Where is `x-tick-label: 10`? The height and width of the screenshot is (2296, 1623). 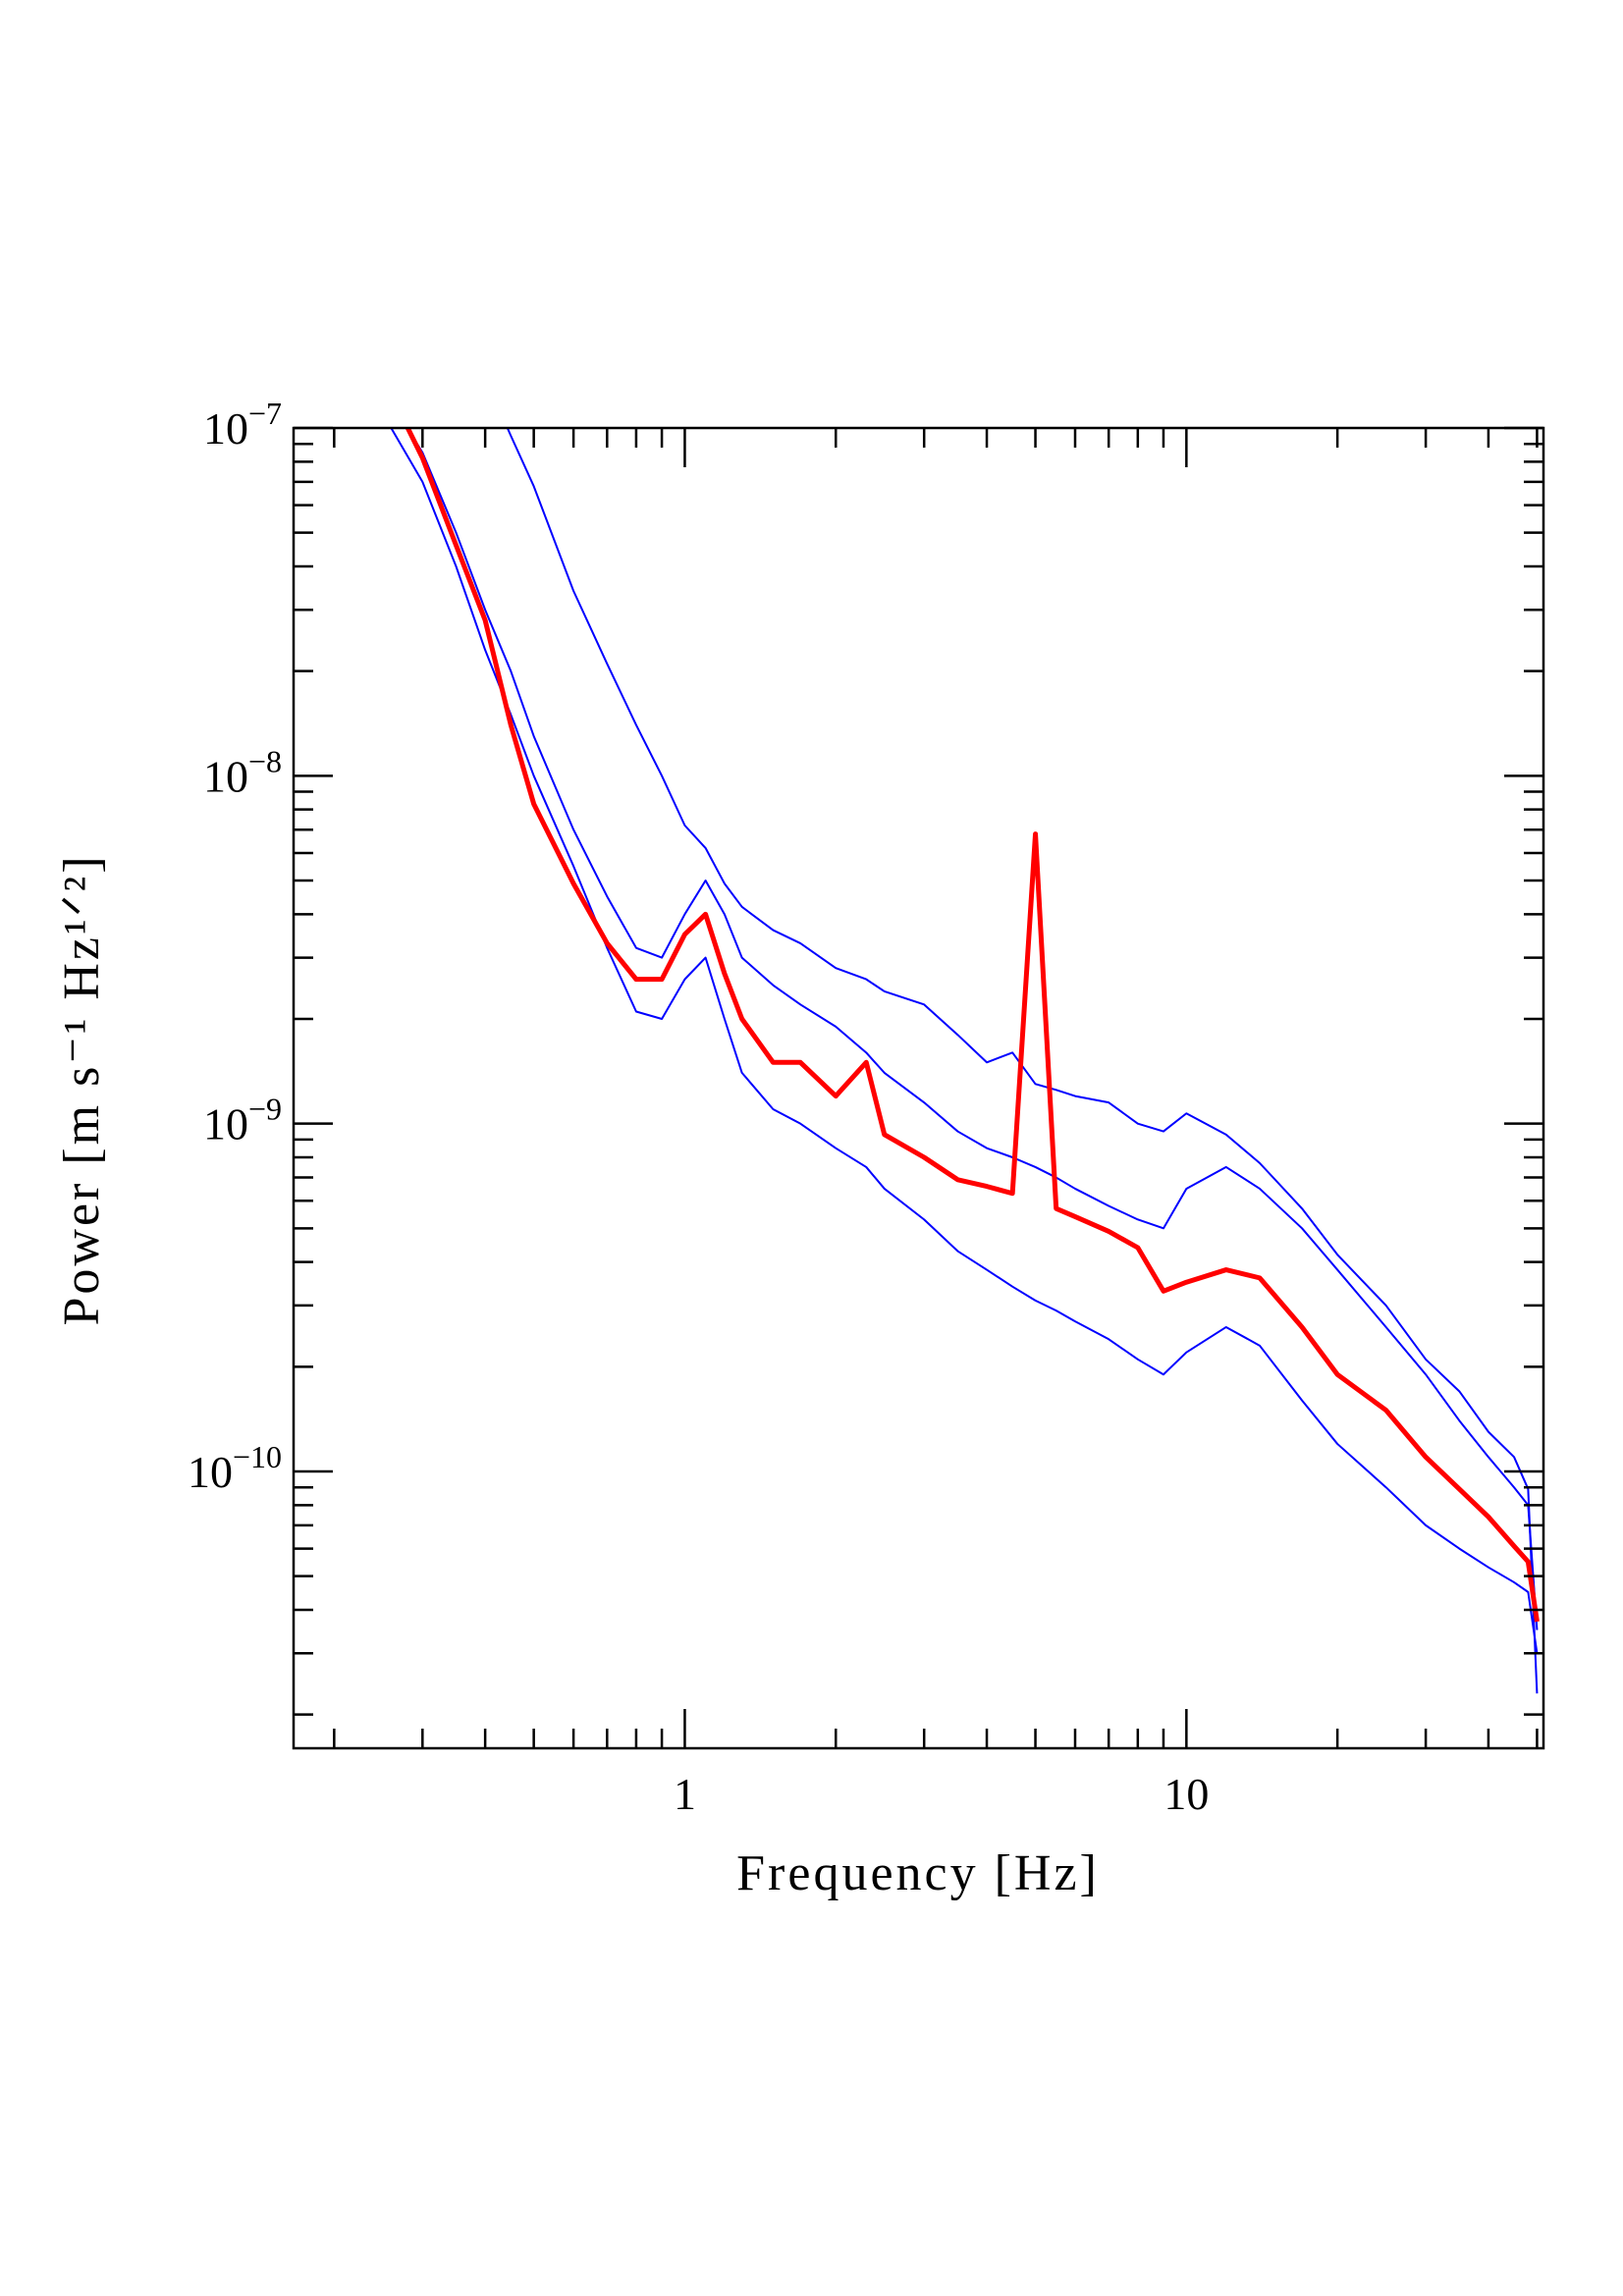 x-tick-label: 10 is located at coordinates (1186, 1794).